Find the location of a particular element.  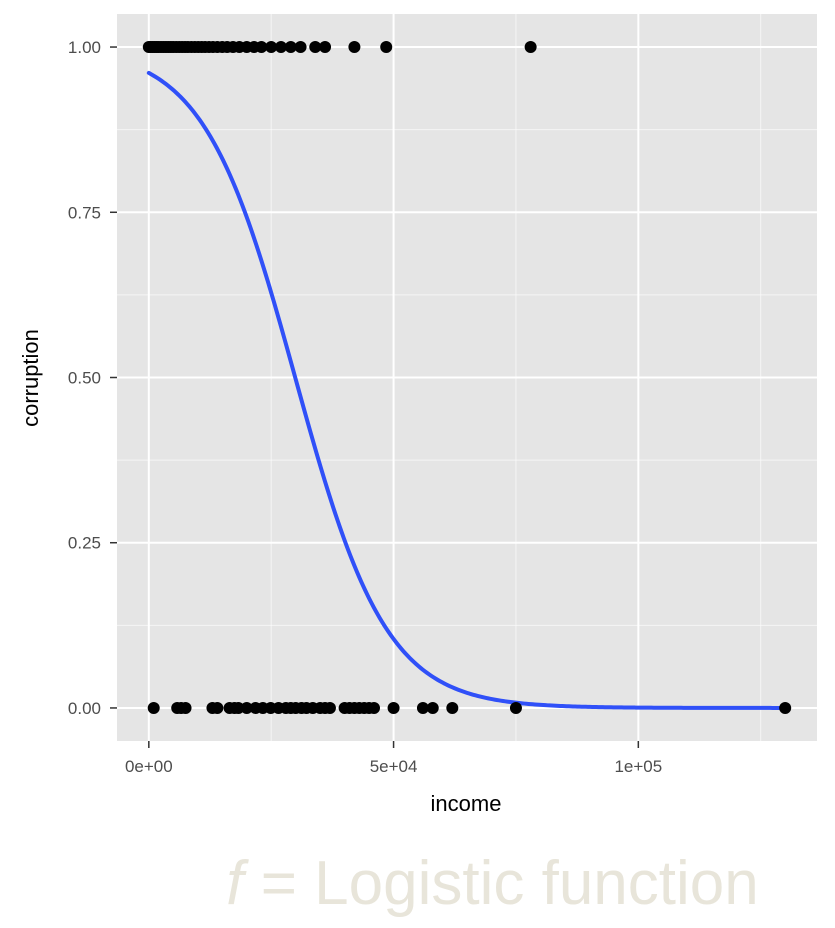

y-tick-label: 1.00 is located at coordinates (84, 47).